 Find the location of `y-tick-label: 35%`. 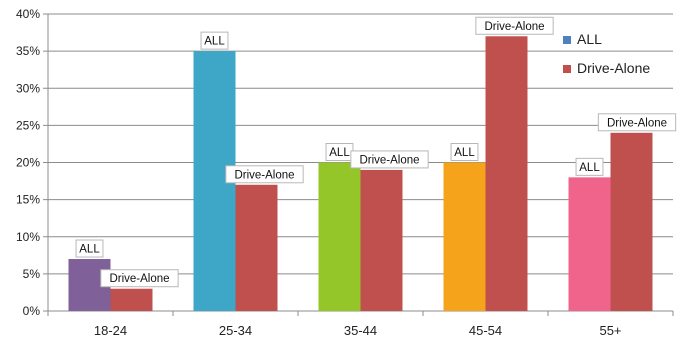

y-tick-label: 35% is located at coordinates (28, 51).